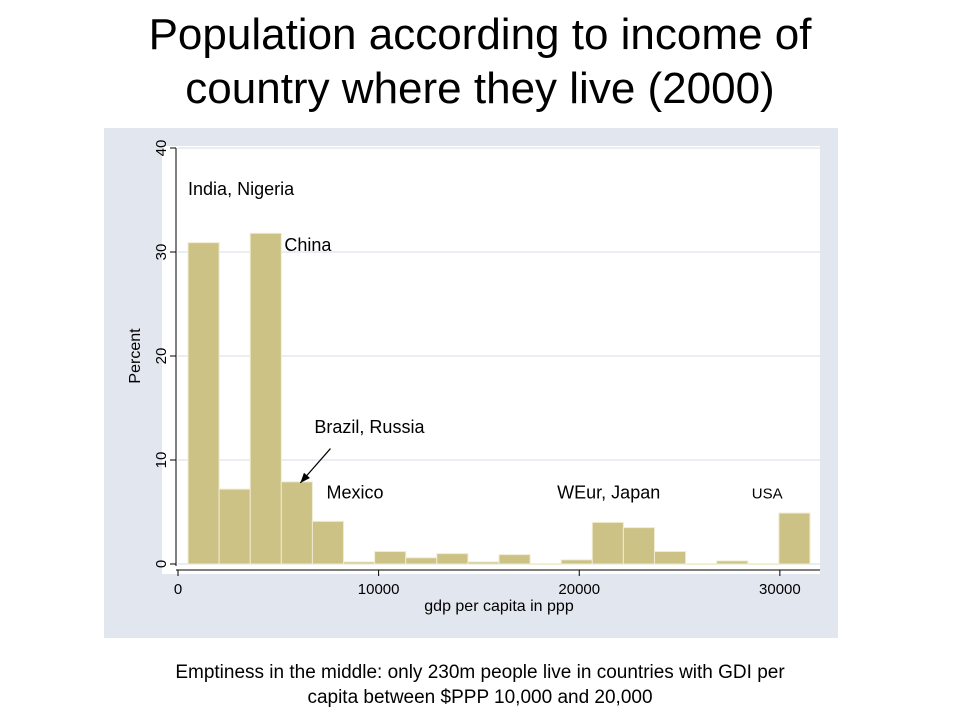 The width and height of the screenshot is (960, 720). I want to click on annotation-0: India, Nigeria, so click(241, 189).